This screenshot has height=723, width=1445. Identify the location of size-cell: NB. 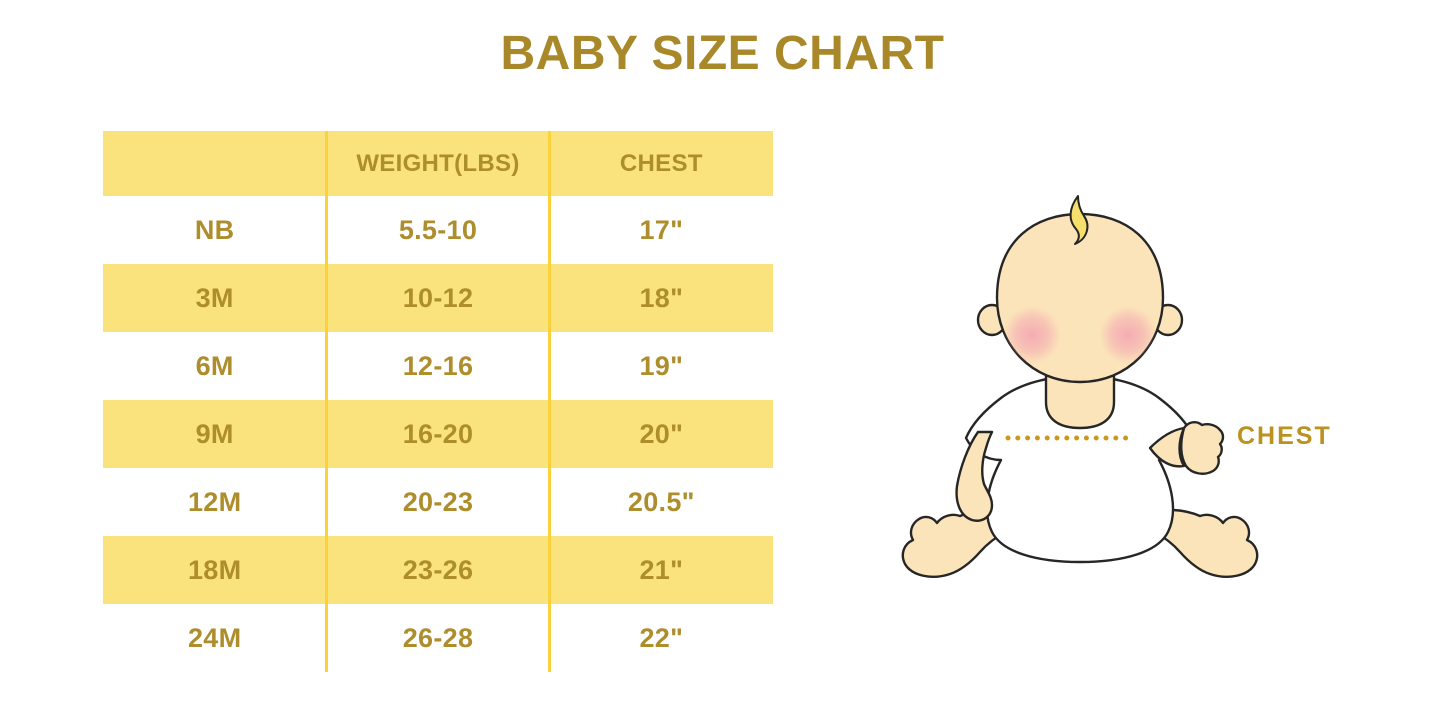
(214, 229).